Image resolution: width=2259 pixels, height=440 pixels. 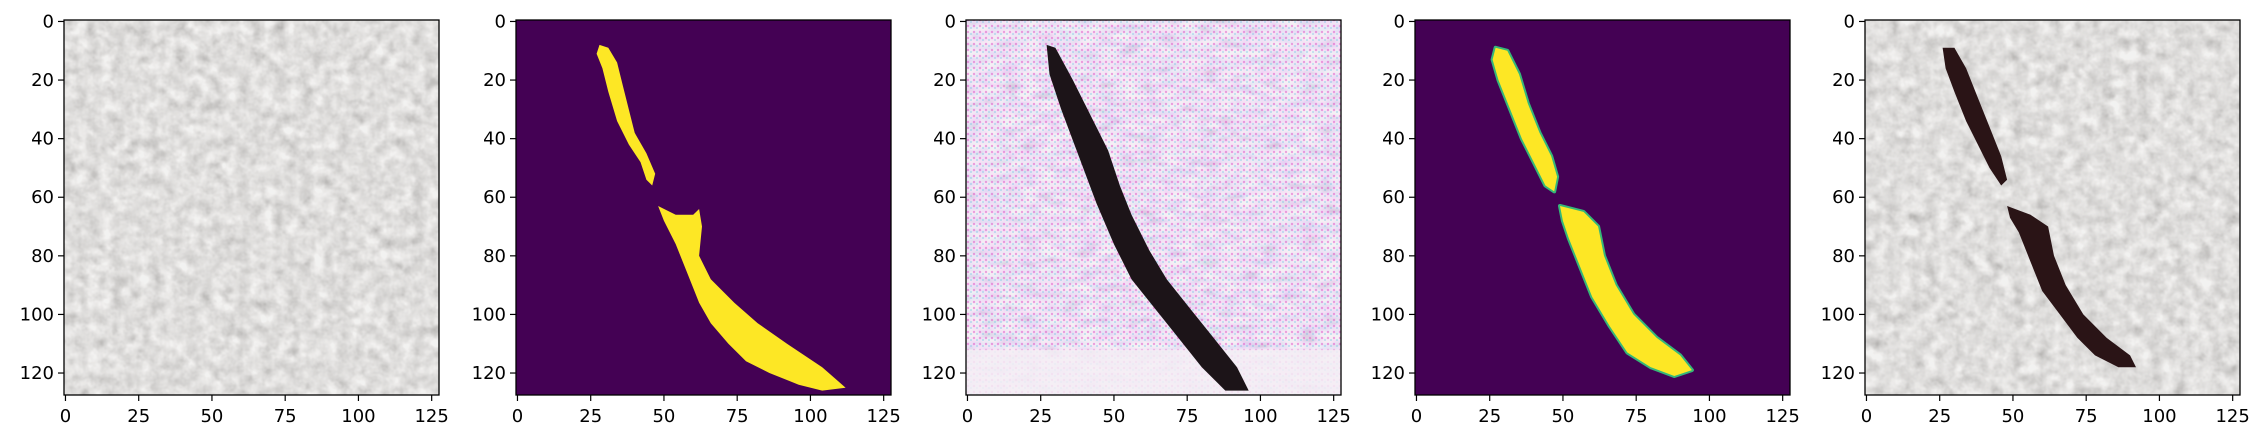 I want to click on panel-2-image, so click(x=703, y=207).